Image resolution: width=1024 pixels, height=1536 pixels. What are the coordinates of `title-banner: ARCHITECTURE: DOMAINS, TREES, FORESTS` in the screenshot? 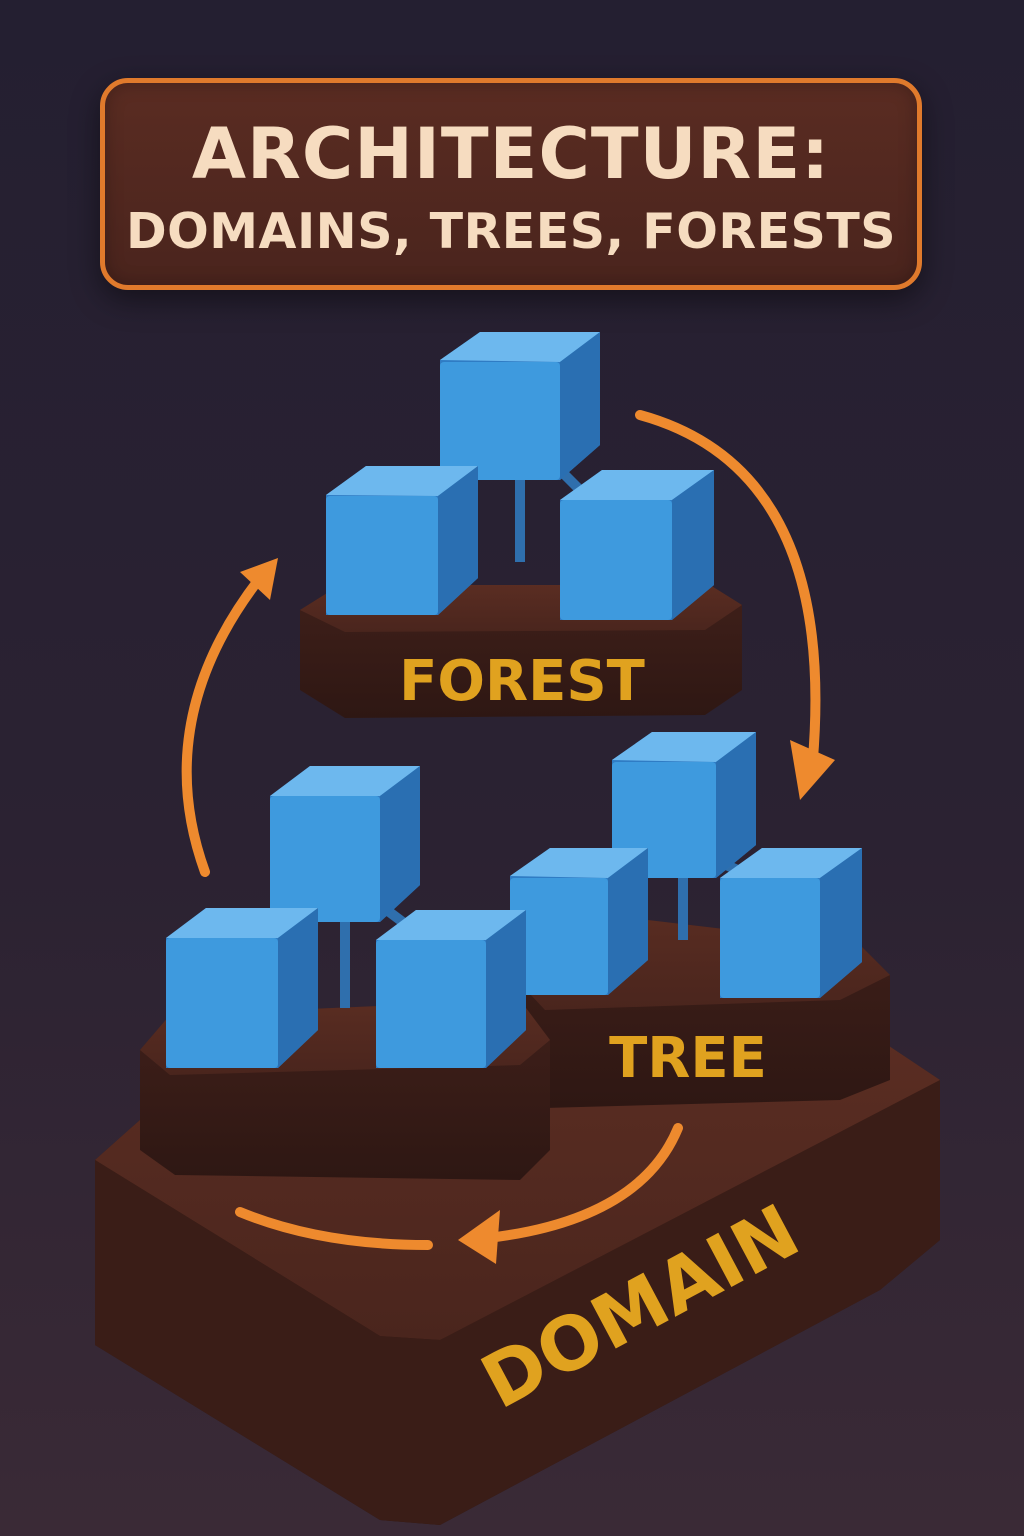 It's located at (511, 184).